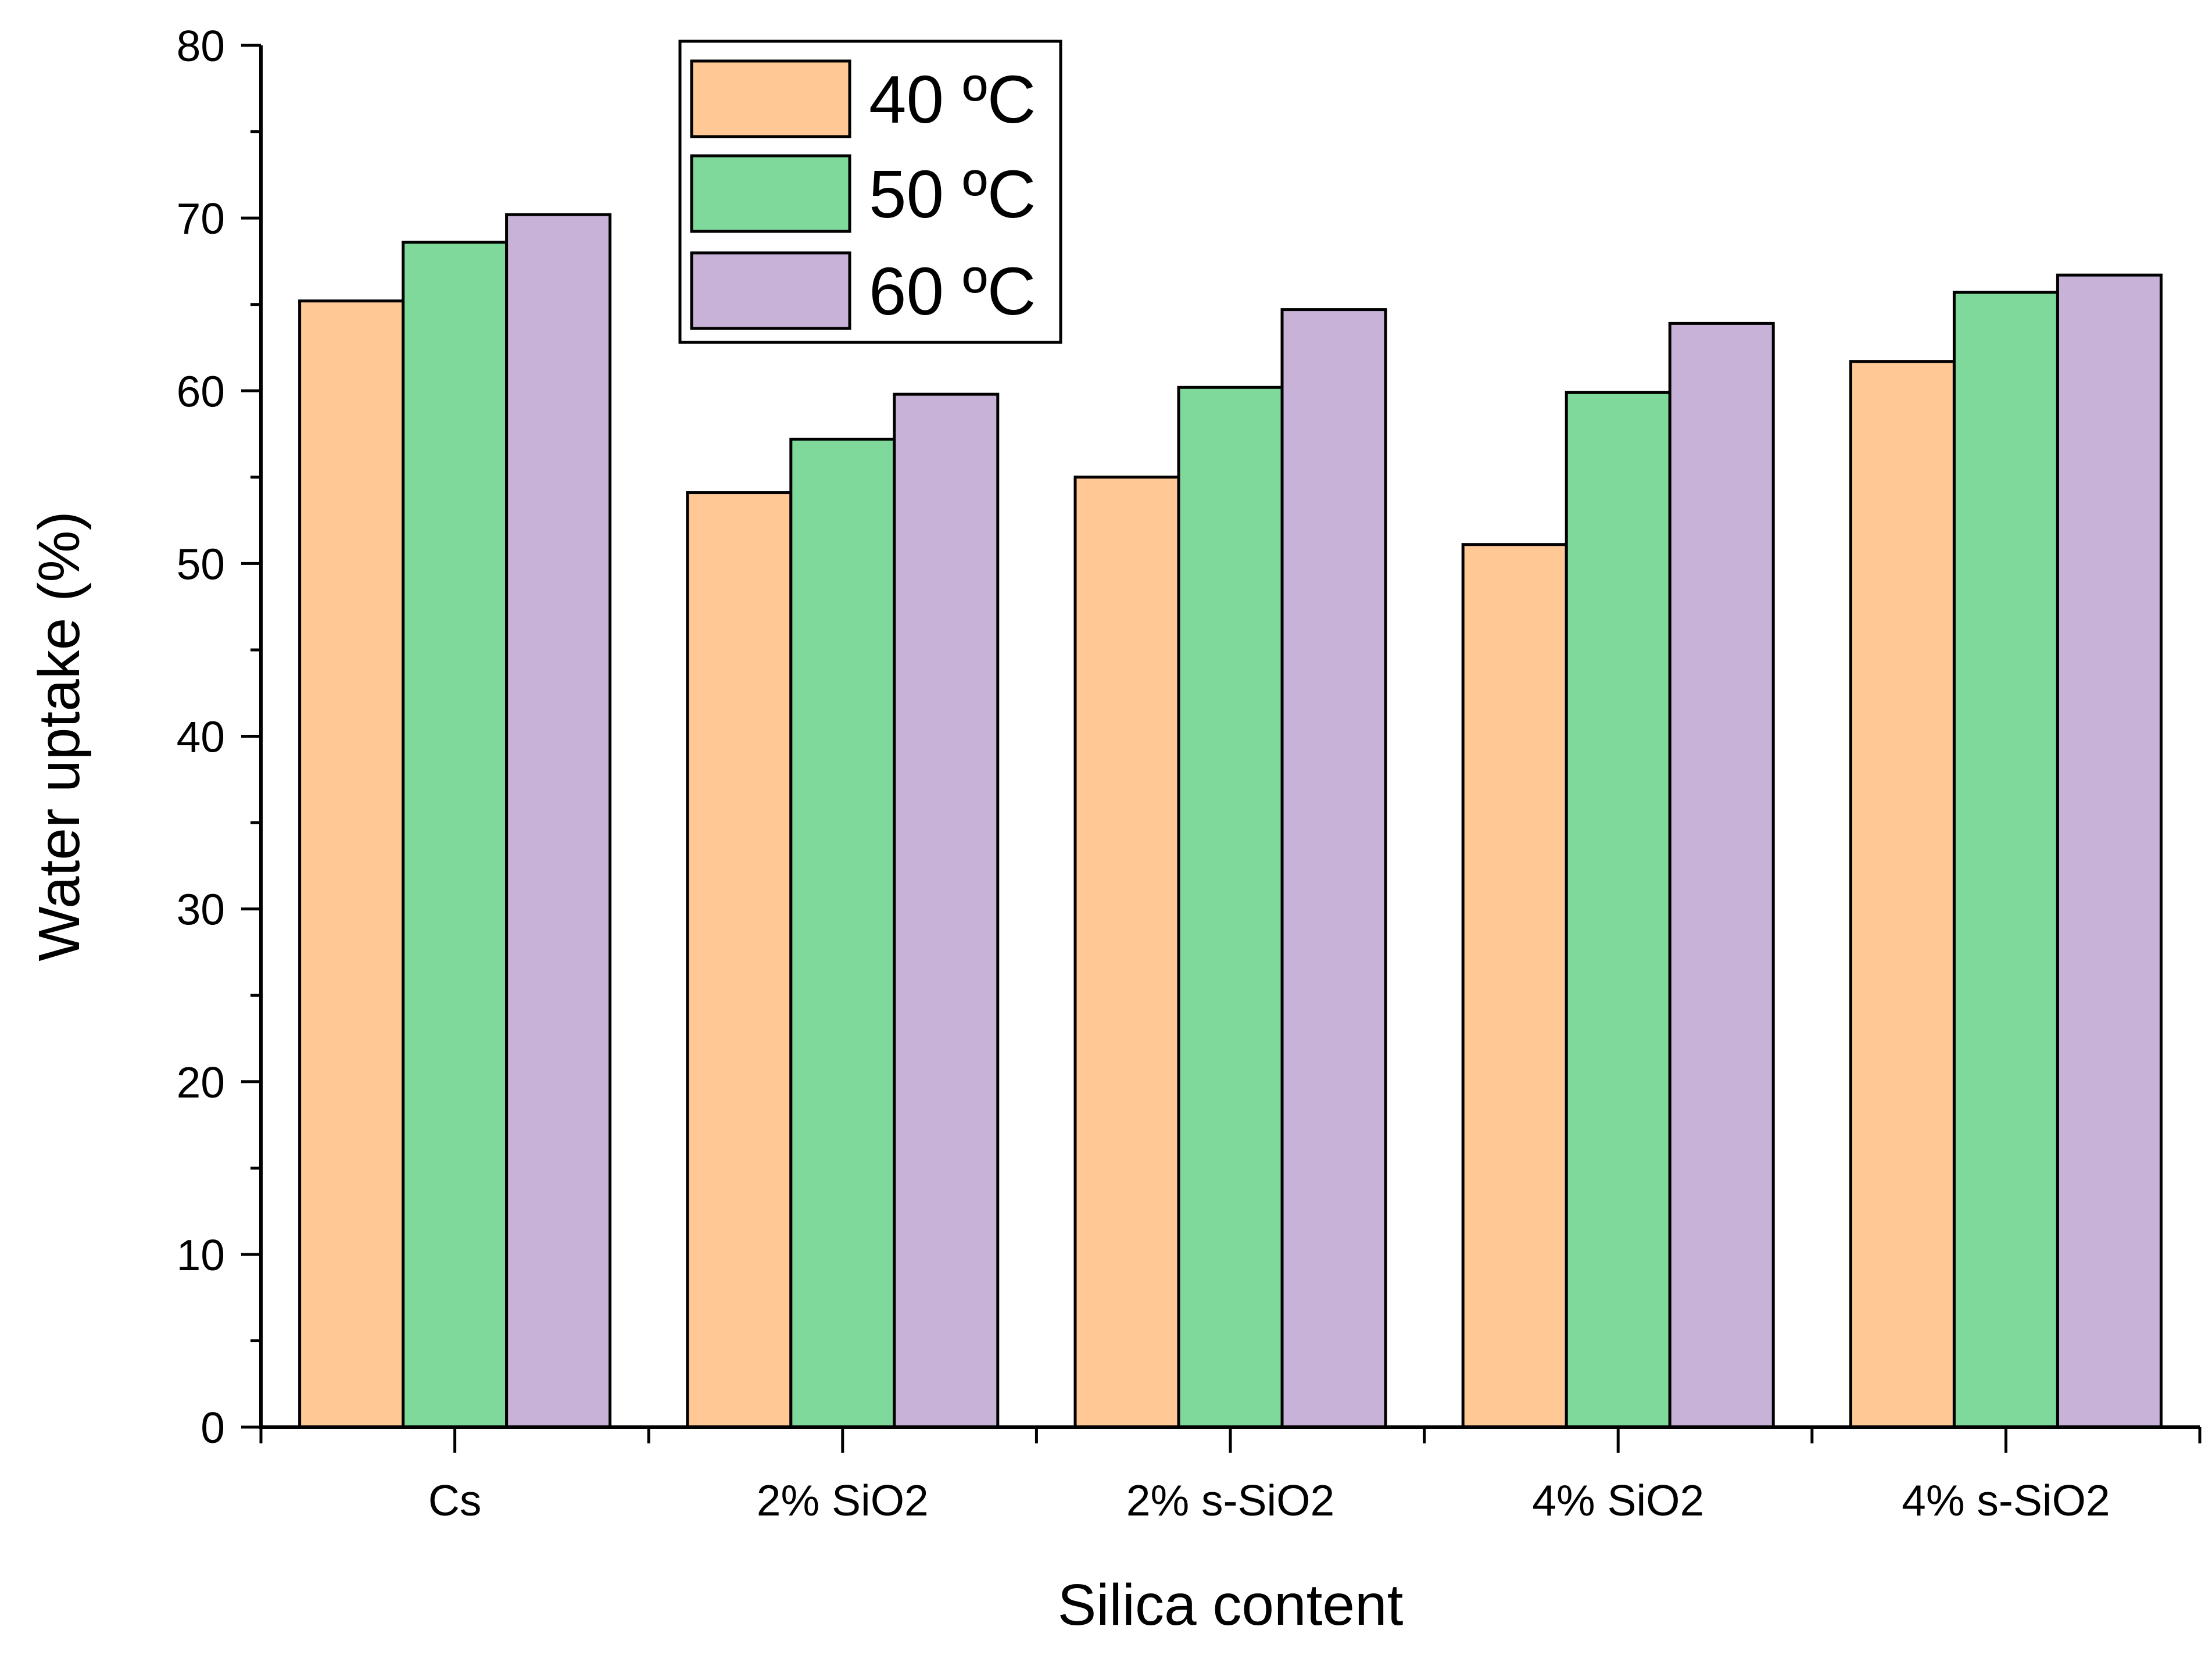 The image size is (2212, 1655). I want to click on legend: 40 ºC 50 ºC 60 ºC, so click(870, 192).